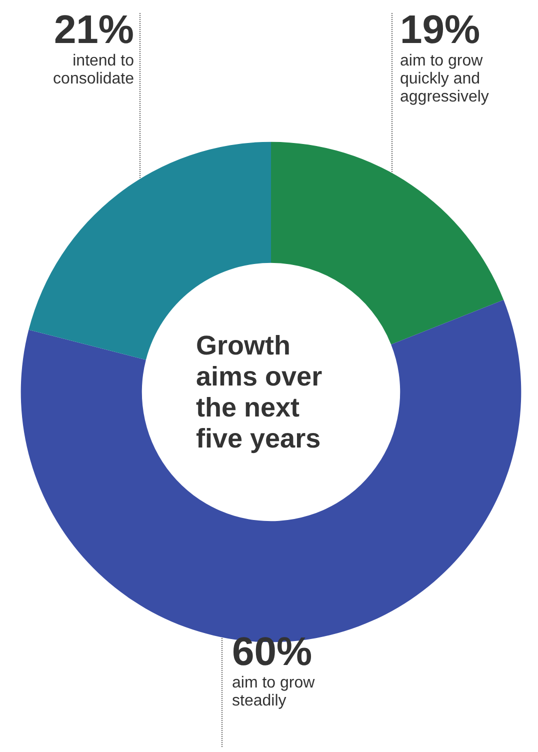  Describe the element at coordinates (93, 70) in the screenshot. I see `slice-label: intend to consolidate` at that location.